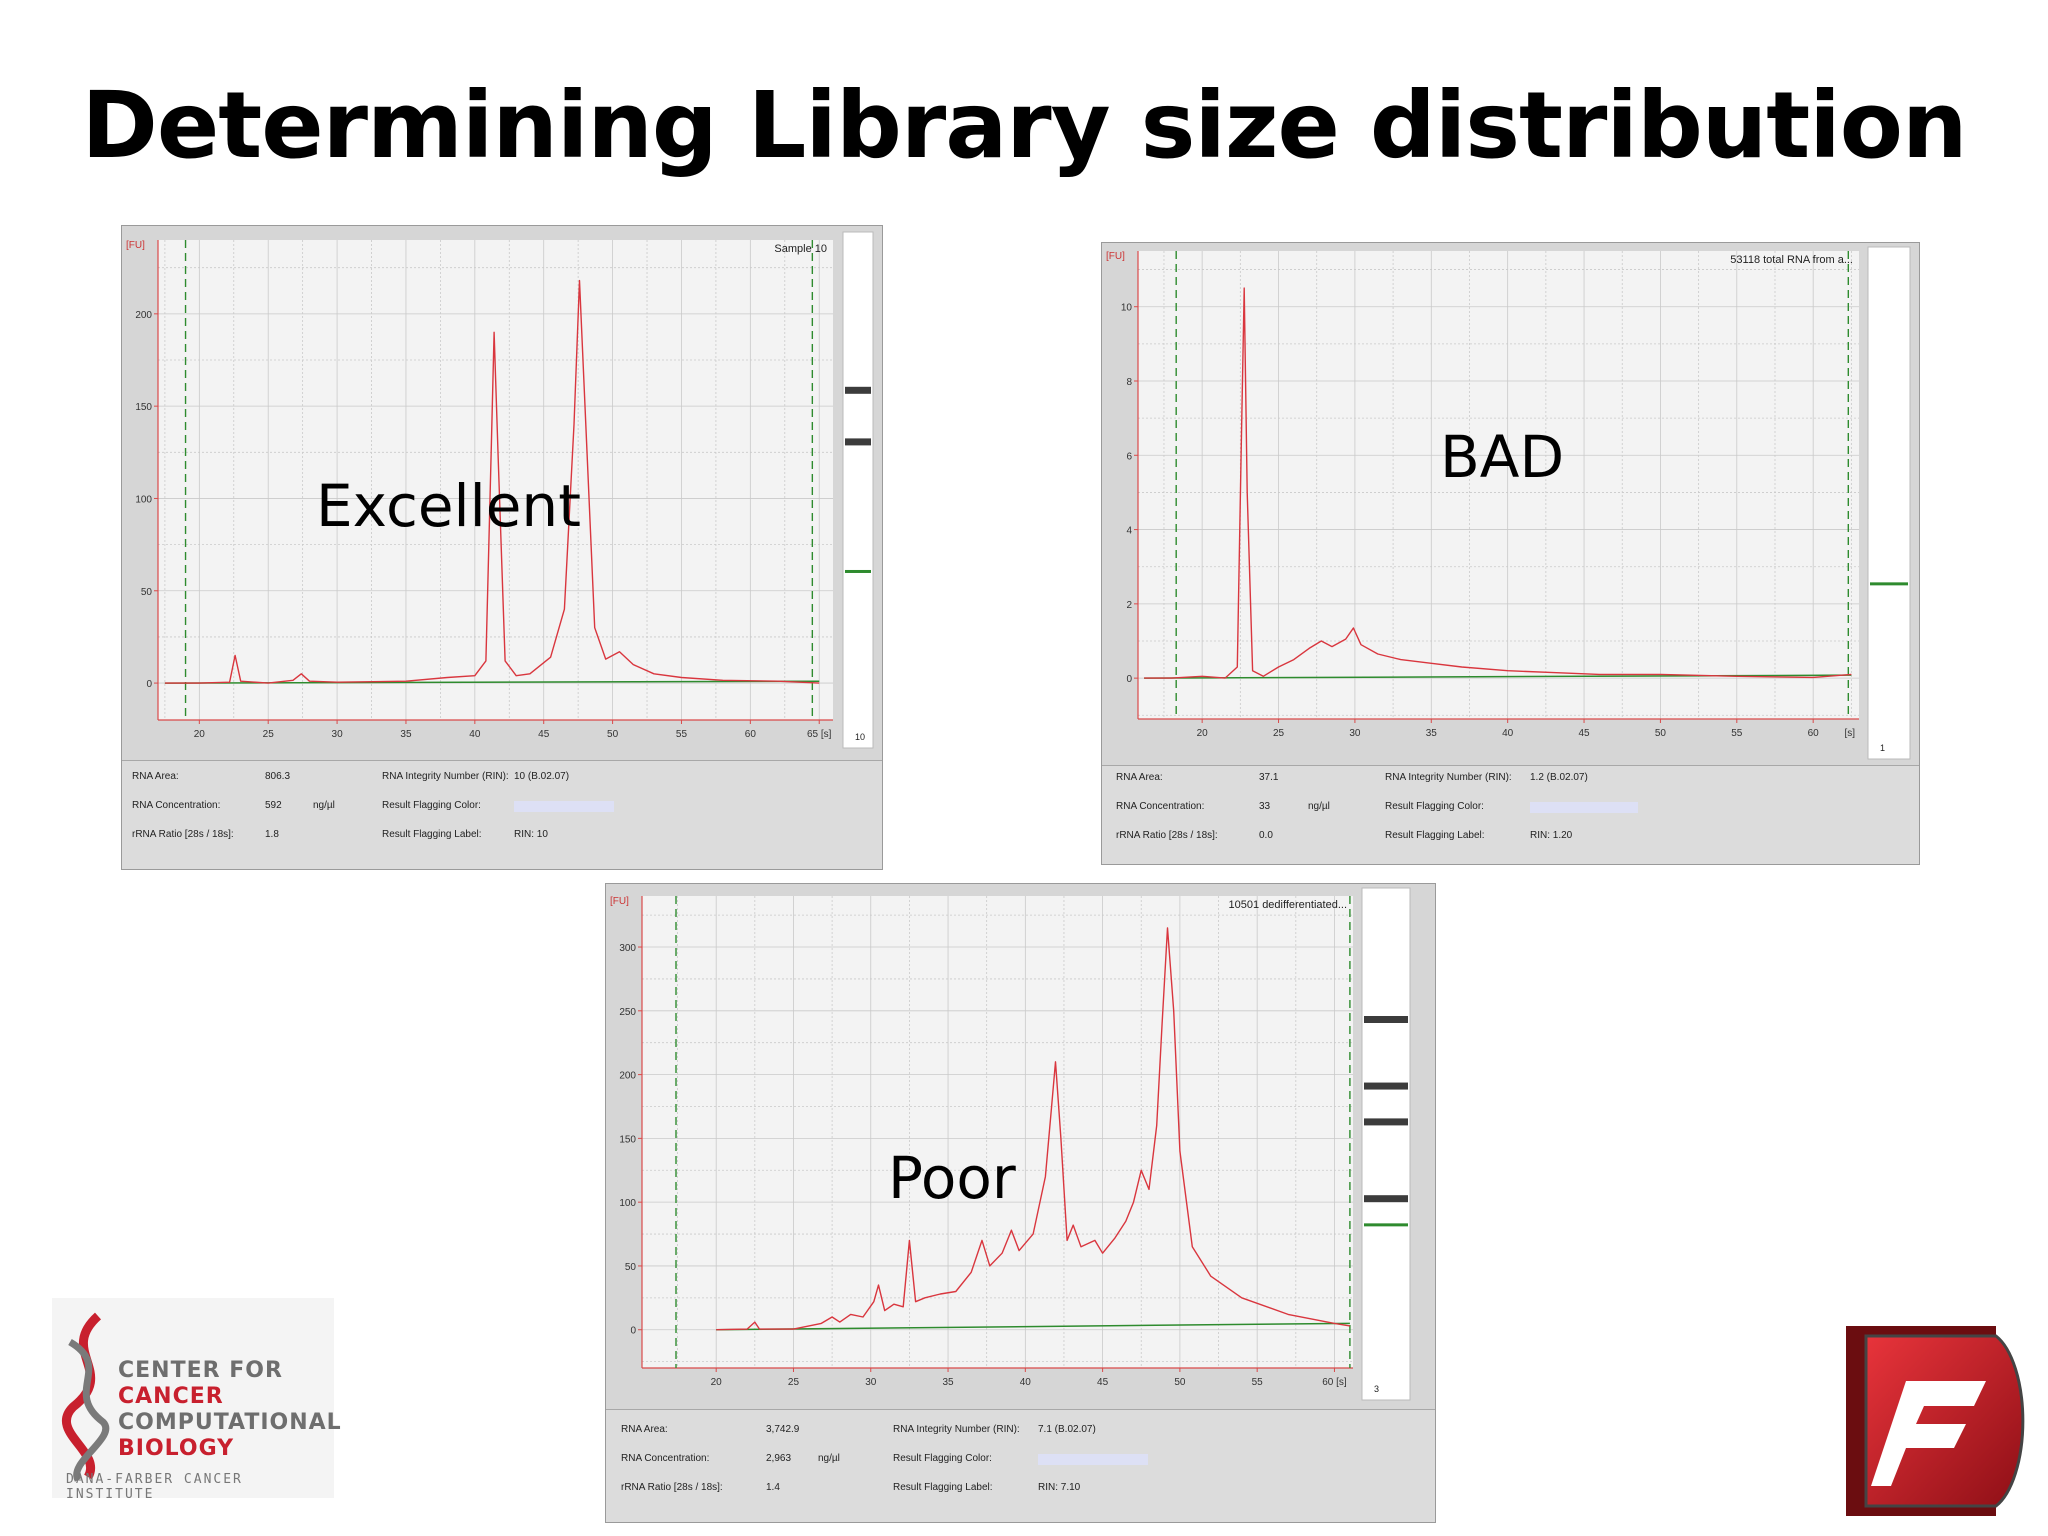 This screenshot has height=1536, width=2048. What do you see at coordinates (176, 1448) in the screenshot?
I see `logo-line-4: BIOLOGY` at bounding box center [176, 1448].